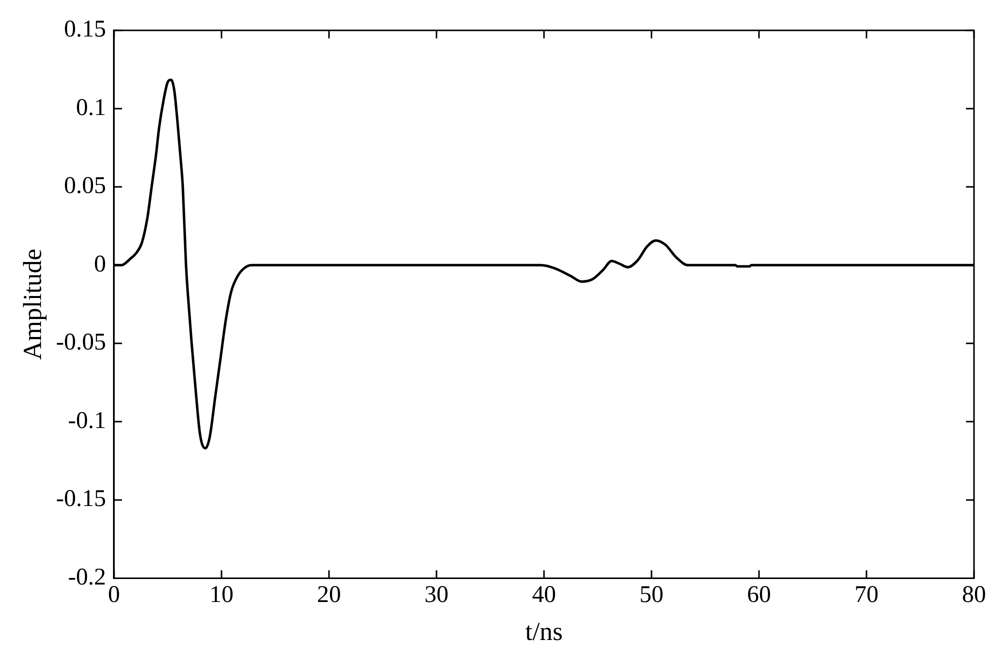  Describe the element at coordinates (436, 595) in the screenshot. I see `x-tick-label: 30` at that location.